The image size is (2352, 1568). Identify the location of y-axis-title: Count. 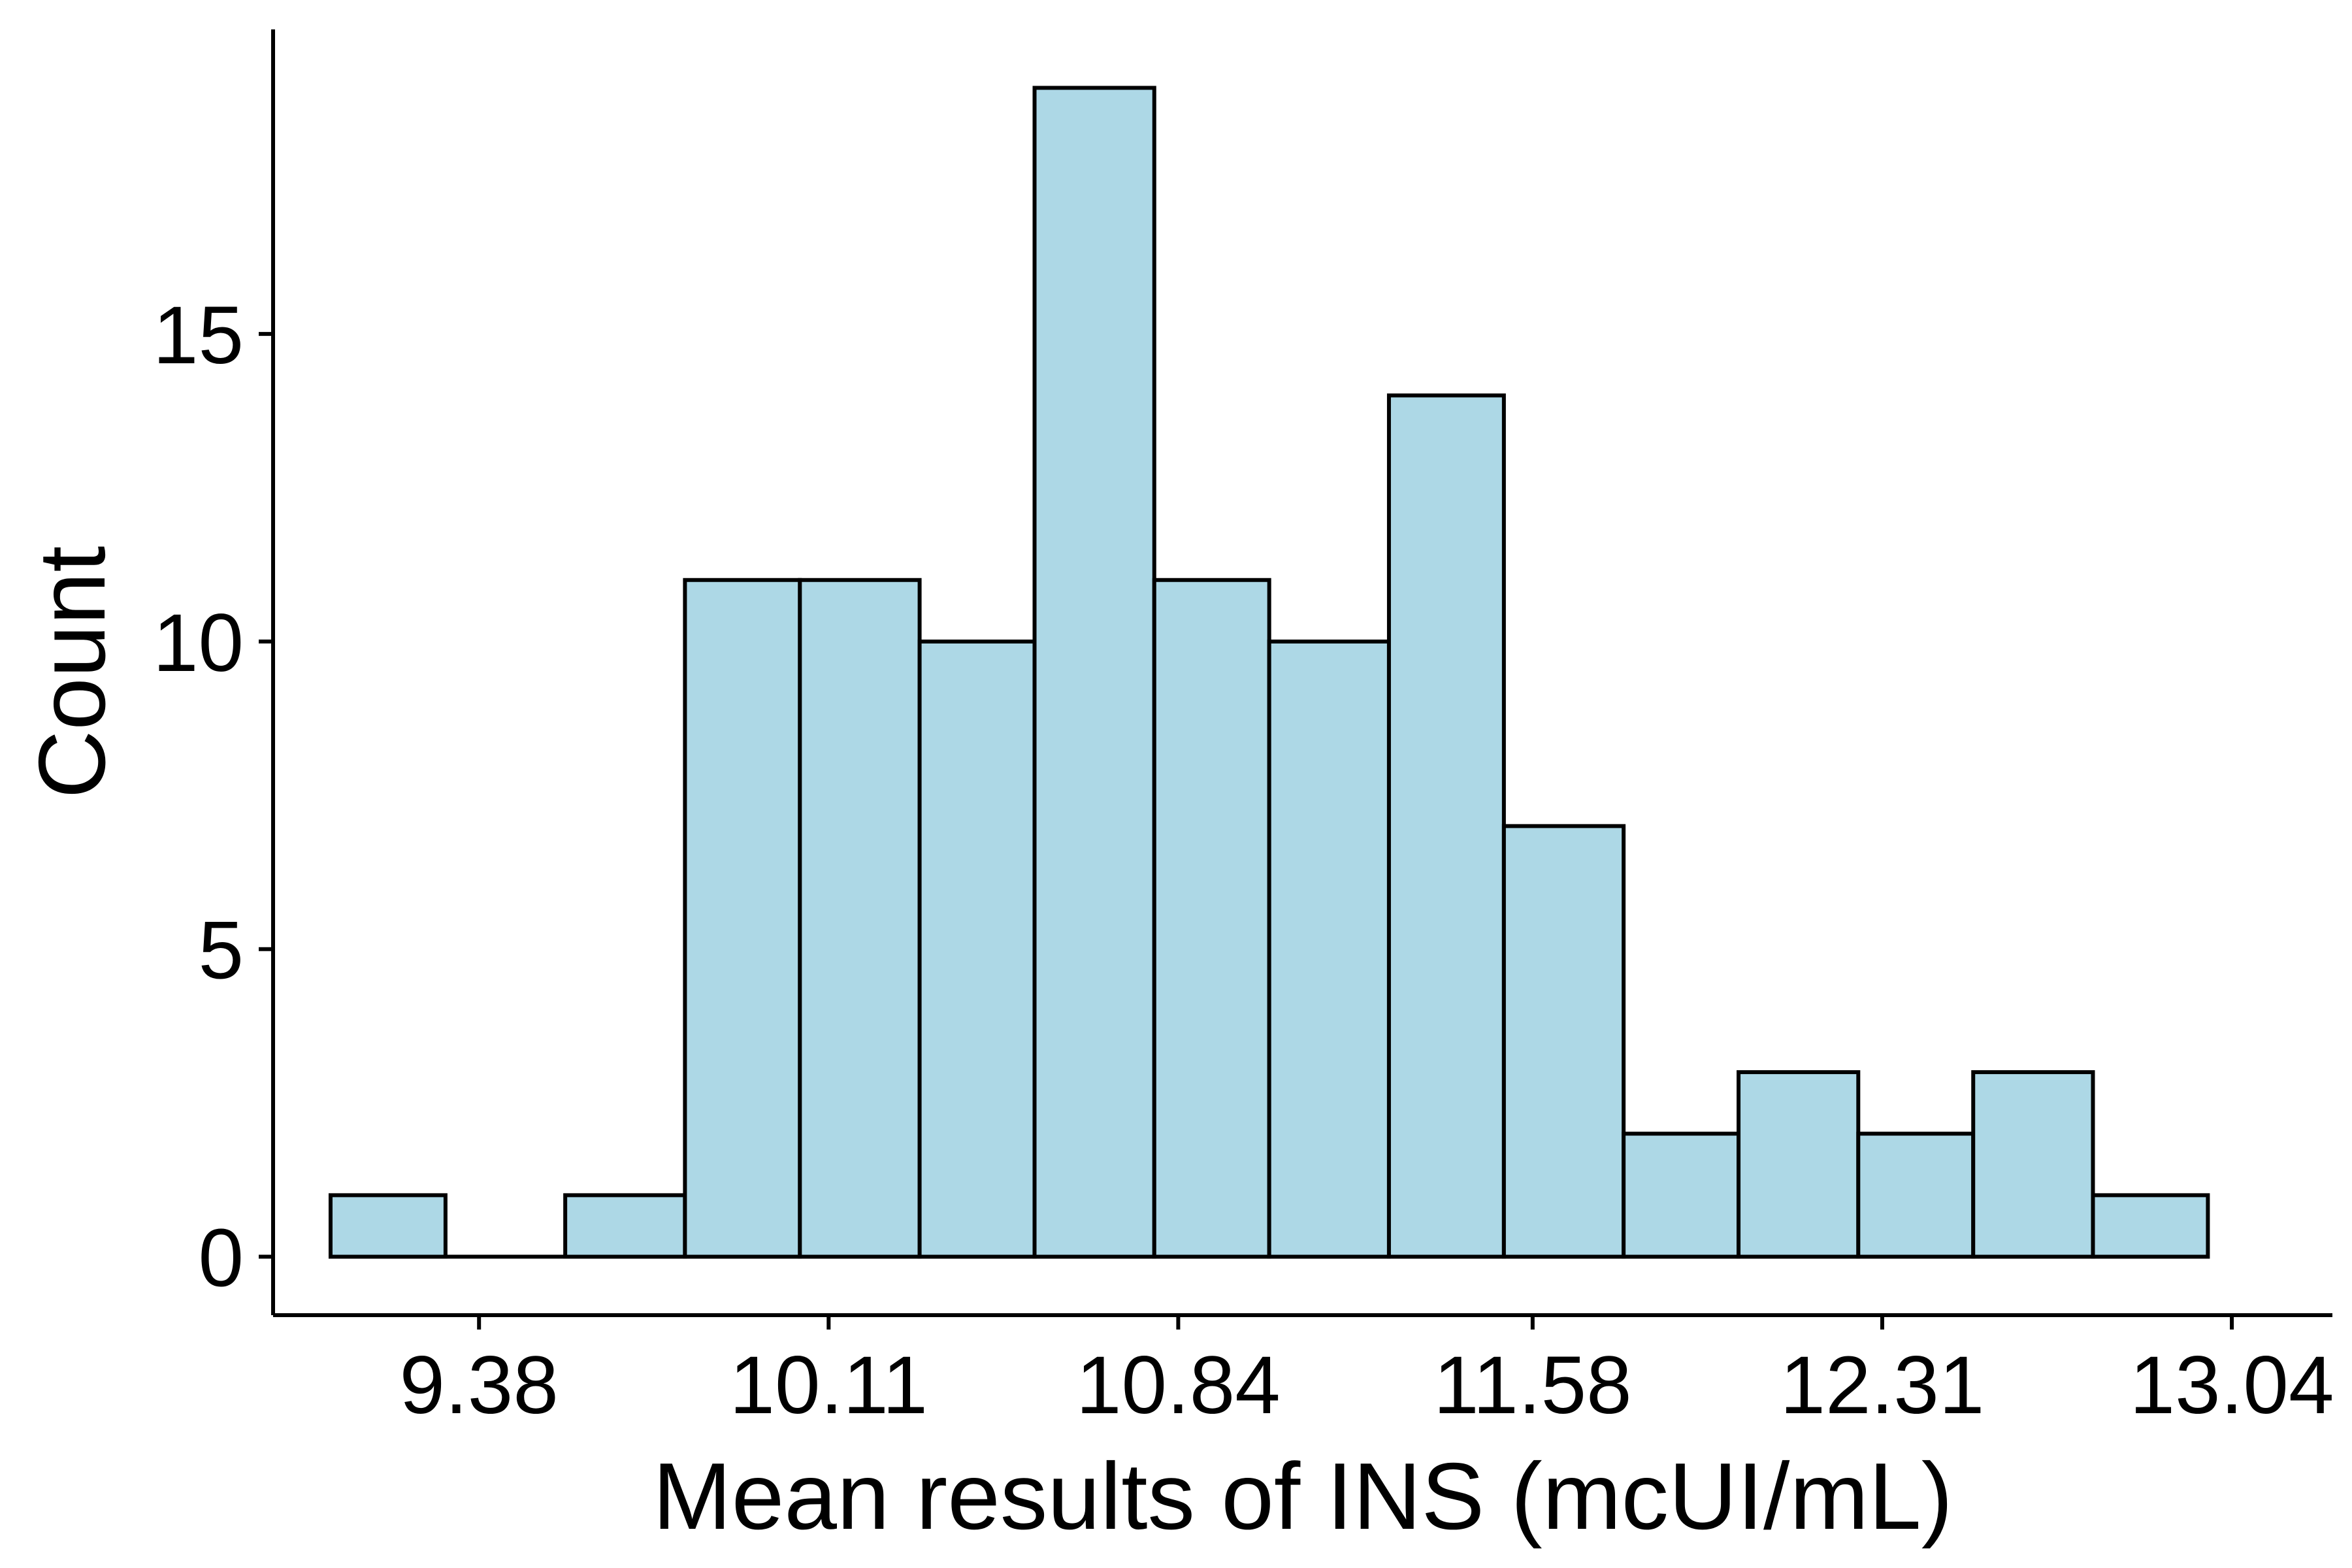
(72, 672).